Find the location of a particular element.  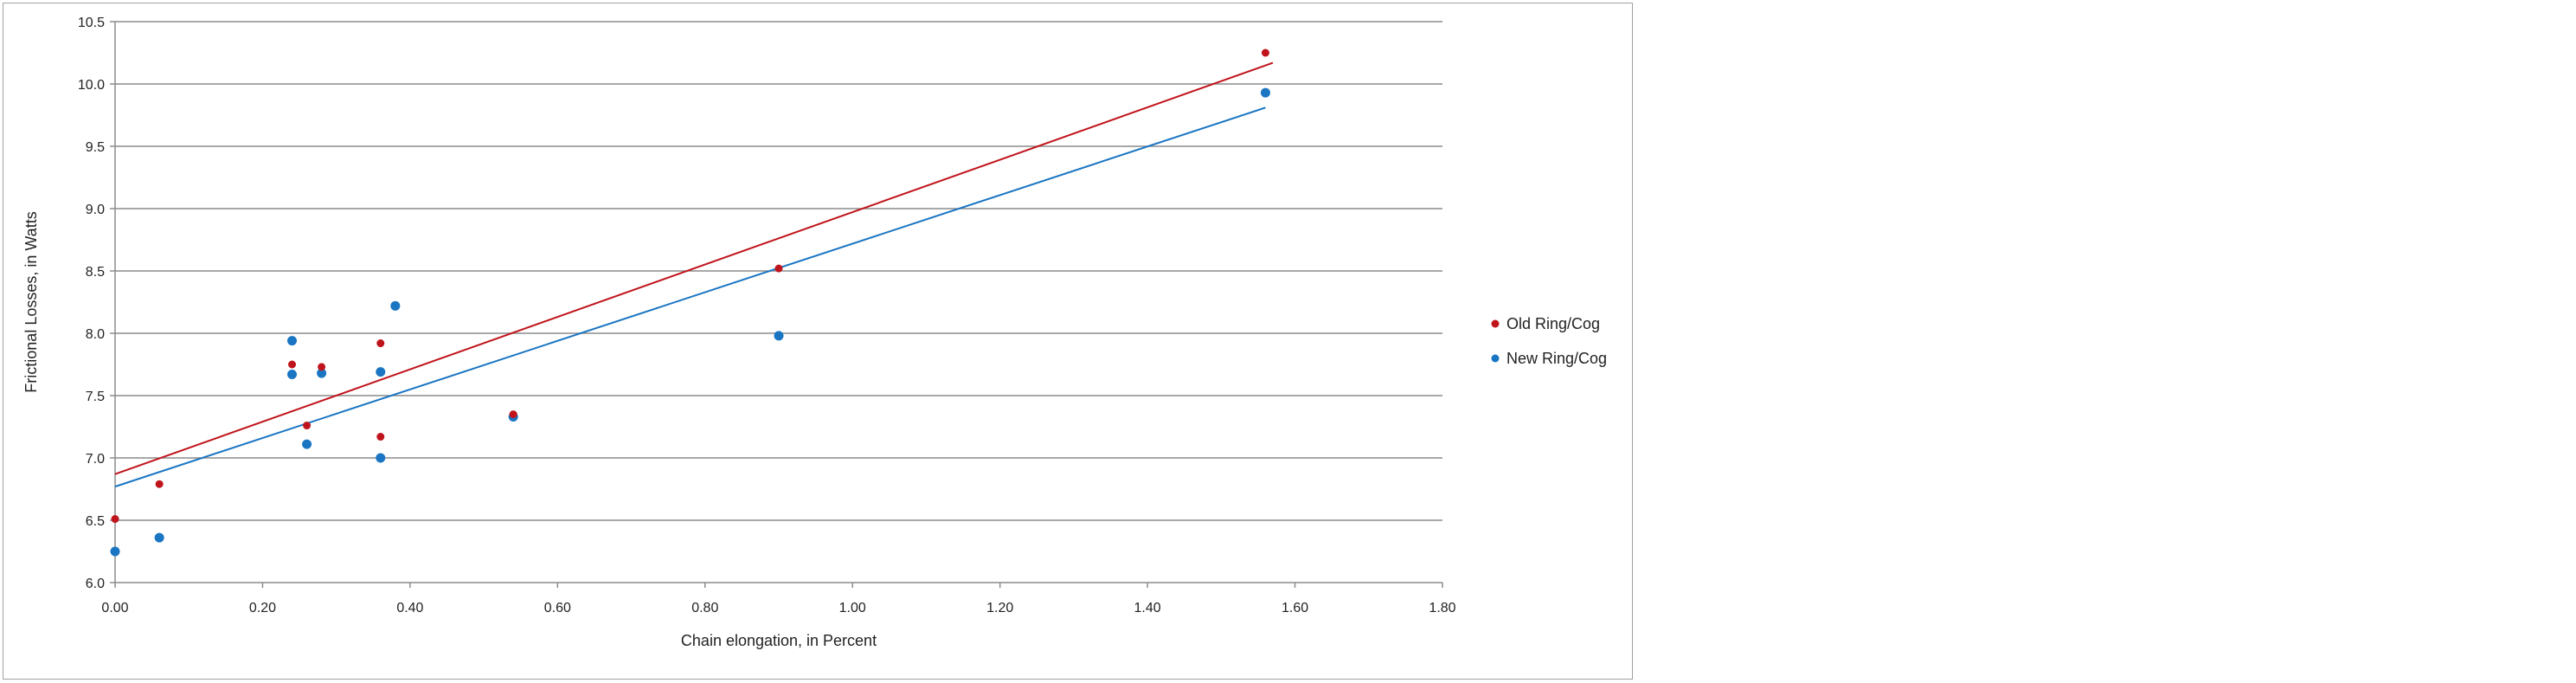

y-tick-label: 7.0 is located at coordinates (96, 459).